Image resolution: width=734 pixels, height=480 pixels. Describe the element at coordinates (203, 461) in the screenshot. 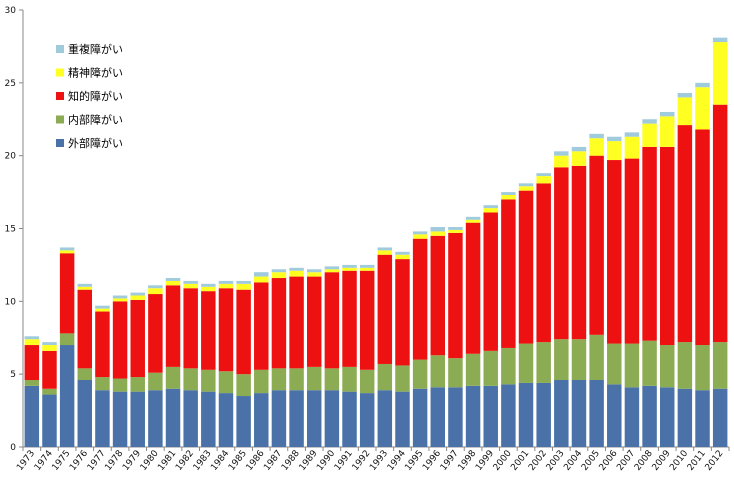

I see `x-tick-label: 1983` at that location.